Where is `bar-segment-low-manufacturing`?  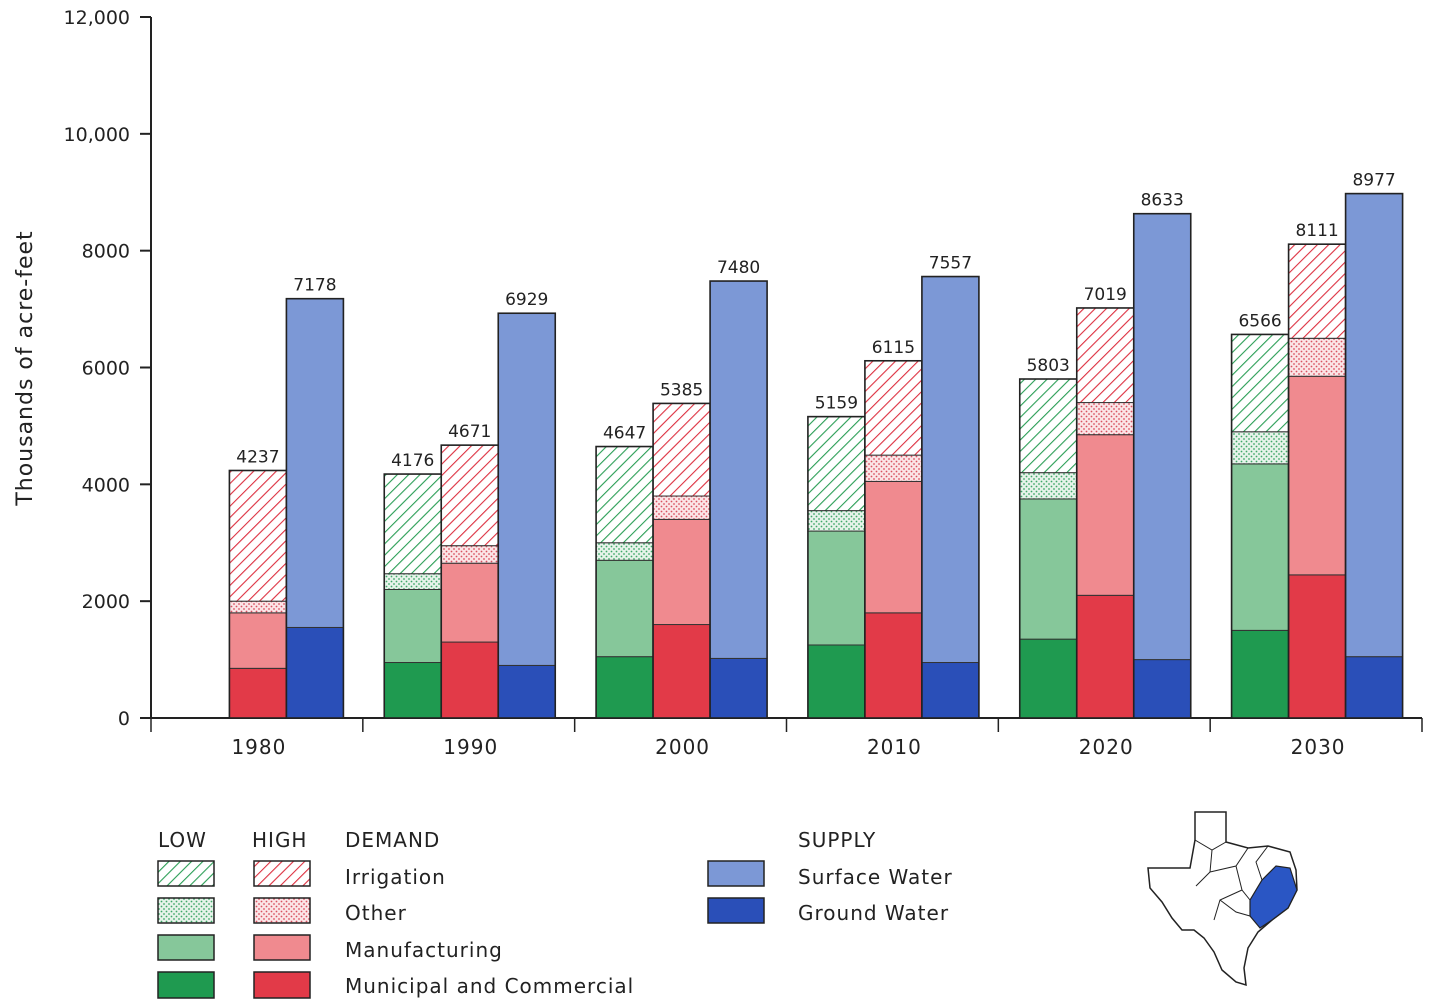 bar-segment-low-manufacturing is located at coordinates (836, 588).